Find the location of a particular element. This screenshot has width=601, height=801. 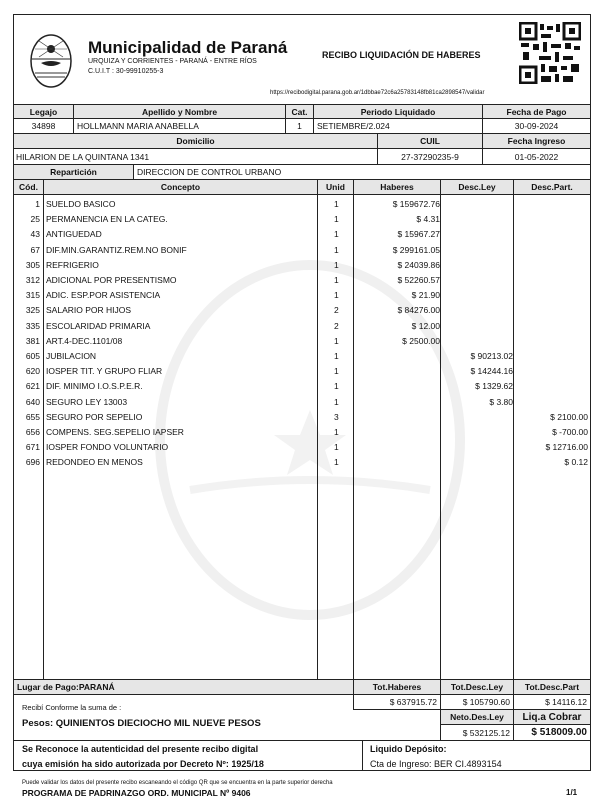

row-haberes: $ 21.90 is located at coordinates (425, 295).